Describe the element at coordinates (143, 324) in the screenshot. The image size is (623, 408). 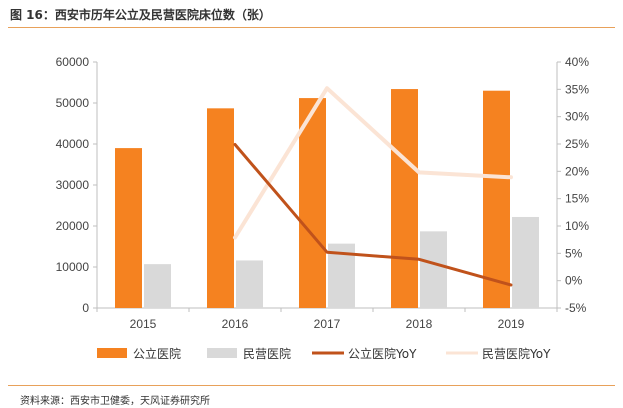
I see `x-tick-label: 2015` at that location.